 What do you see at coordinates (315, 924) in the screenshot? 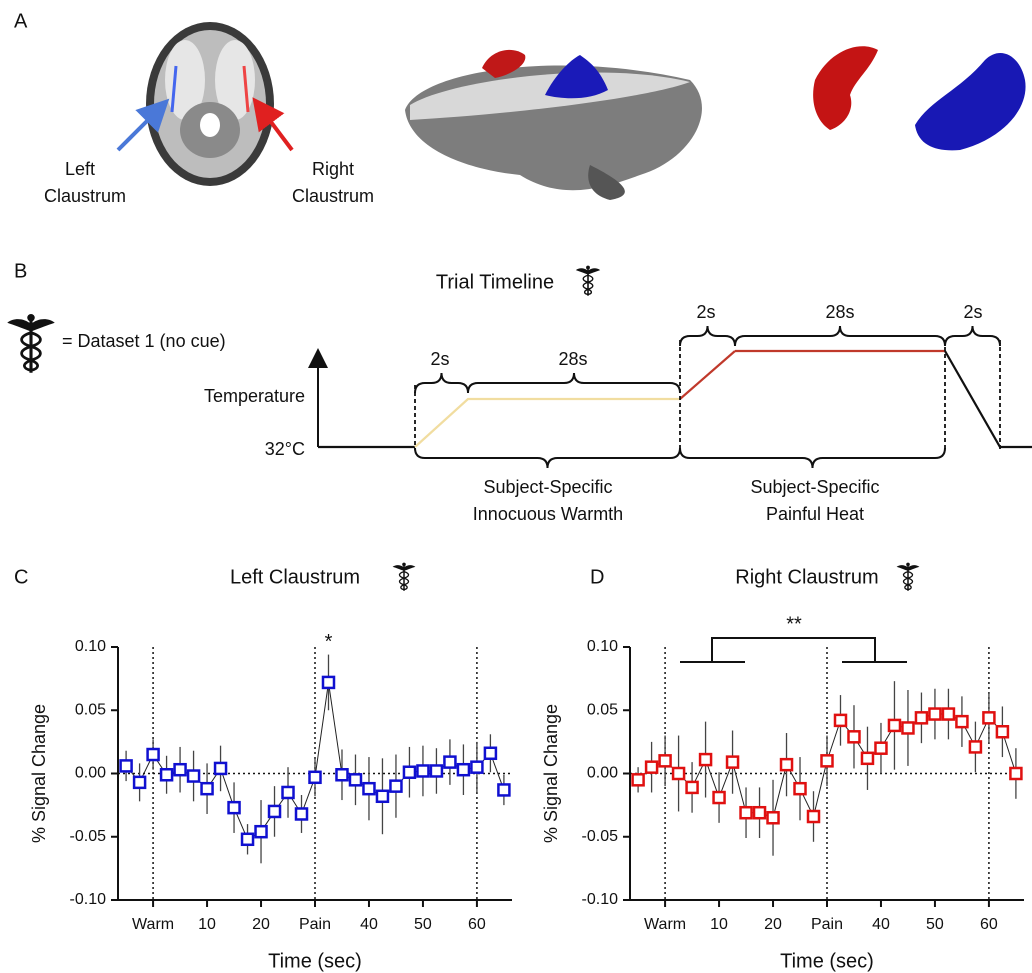
I see `x-tick-label: Pain` at bounding box center [315, 924].